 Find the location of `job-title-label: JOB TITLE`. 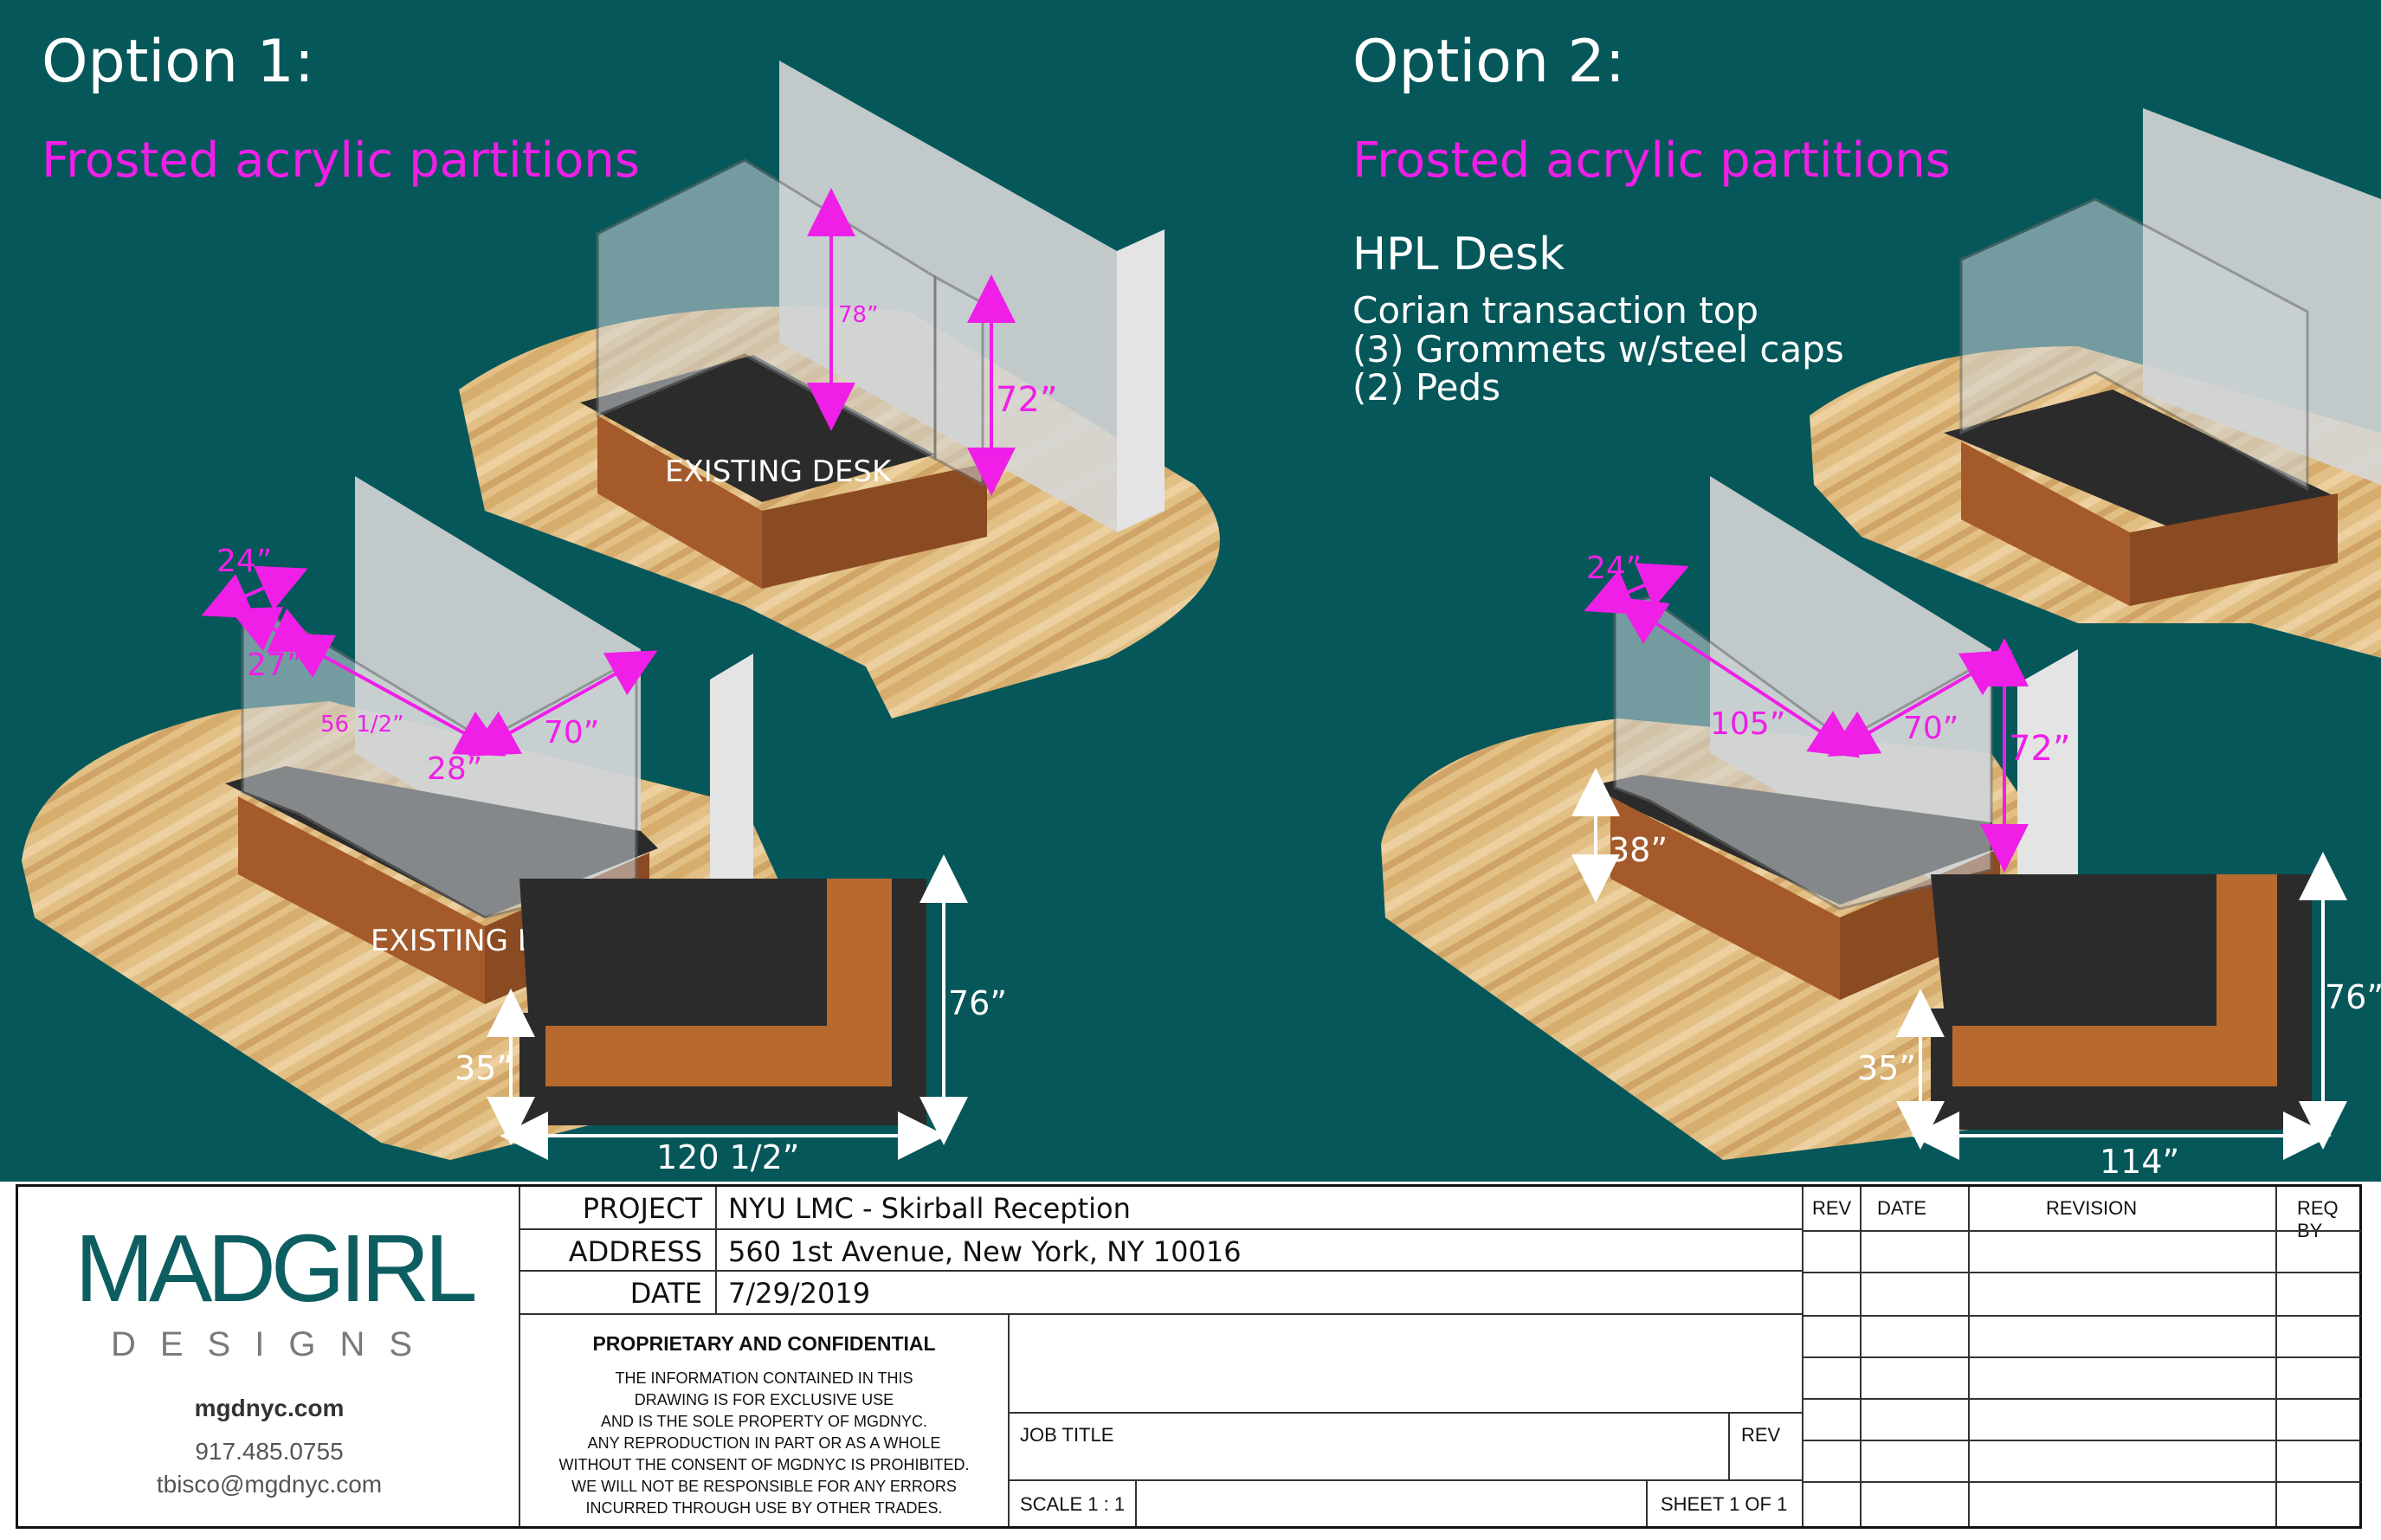

job-title-label: JOB TITLE is located at coordinates (1067, 1435).